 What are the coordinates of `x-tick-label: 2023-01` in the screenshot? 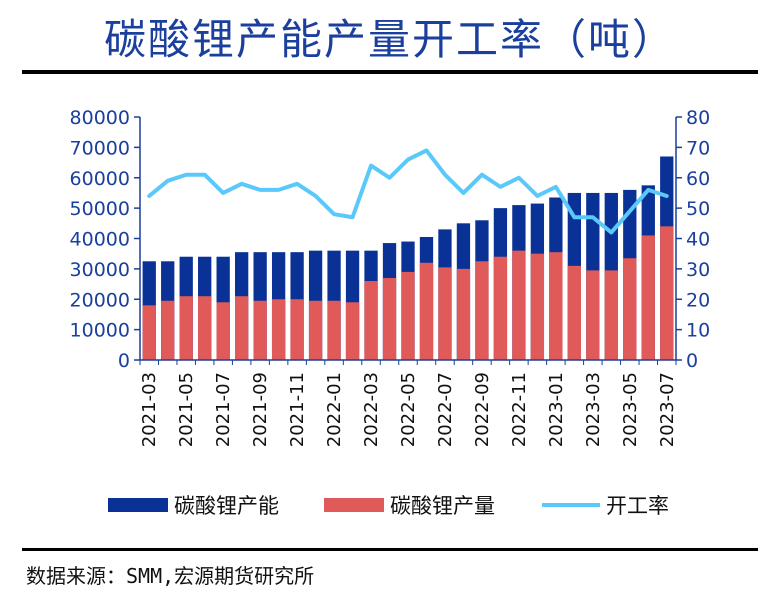 It's located at (556, 409).